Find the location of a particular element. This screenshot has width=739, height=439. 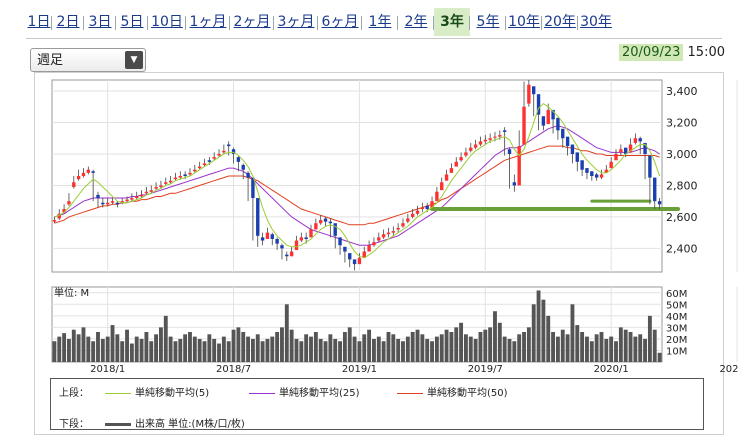

volume-tick-label: 20M is located at coordinates (676, 340).